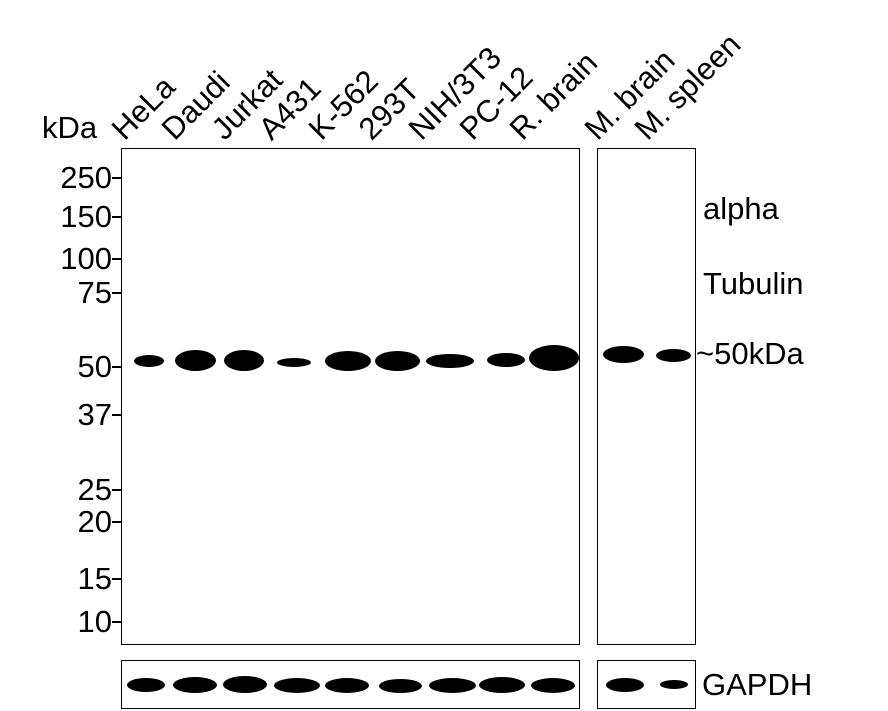 Image resolution: width=888 pixels, height=711 pixels. What do you see at coordinates (294, 362) in the screenshot?
I see `band-a431` at bounding box center [294, 362].